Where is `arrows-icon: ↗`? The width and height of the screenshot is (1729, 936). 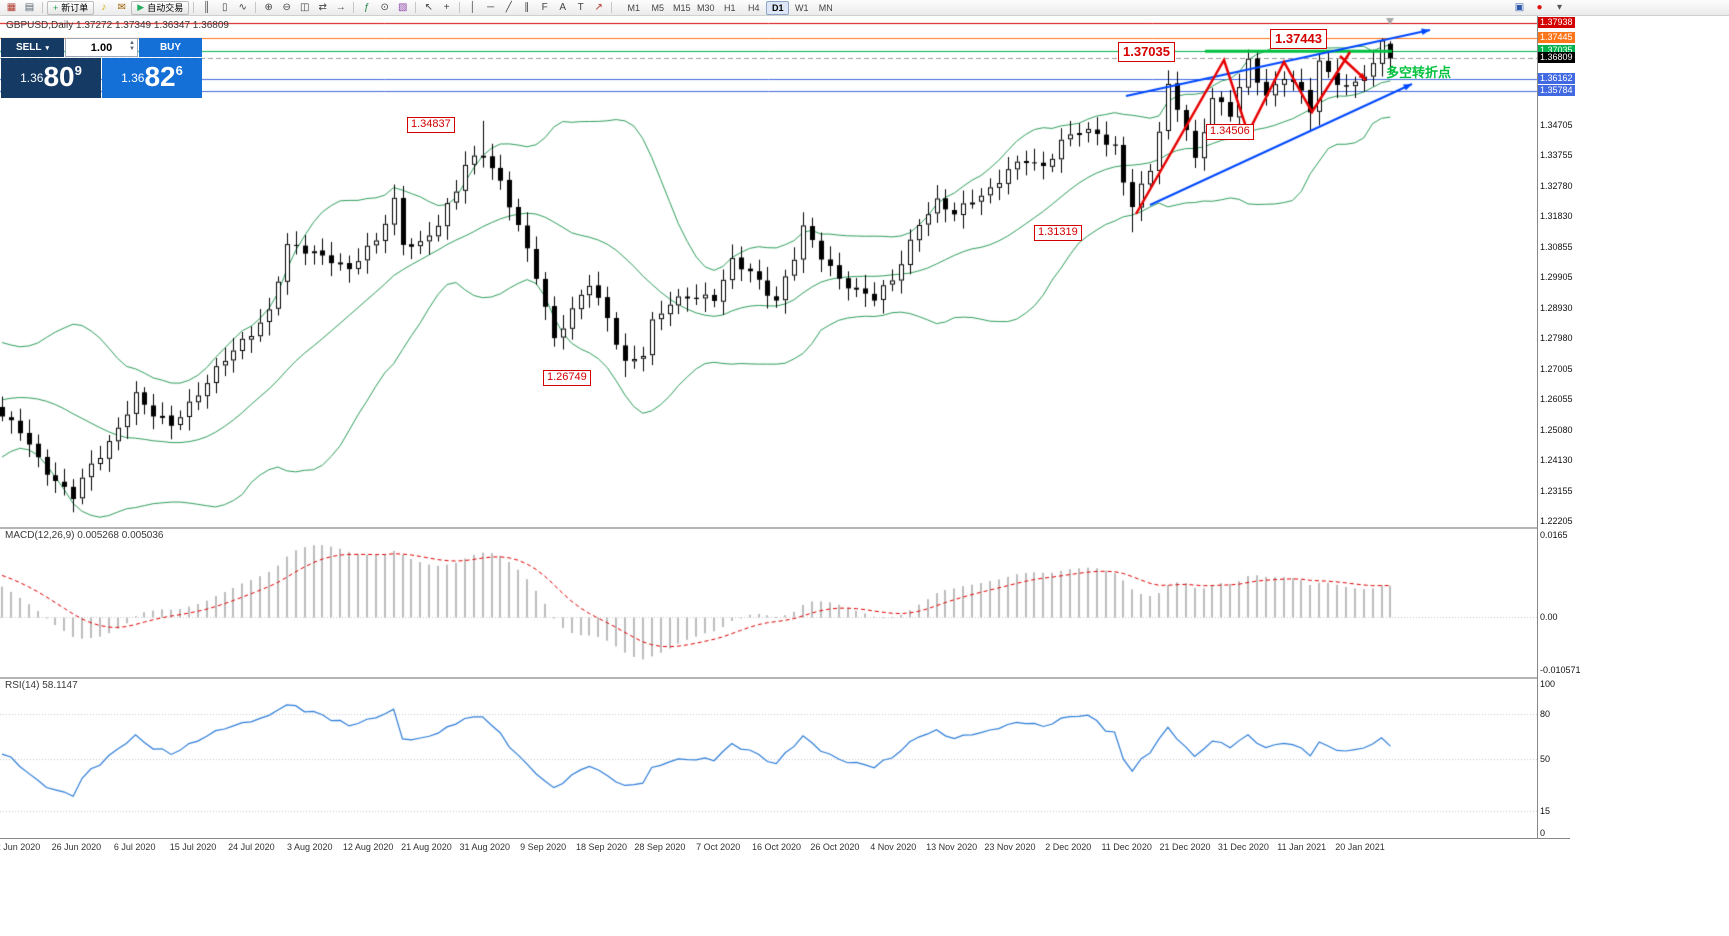 arrows-icon: ↗ is located at coordinates (598, 7).